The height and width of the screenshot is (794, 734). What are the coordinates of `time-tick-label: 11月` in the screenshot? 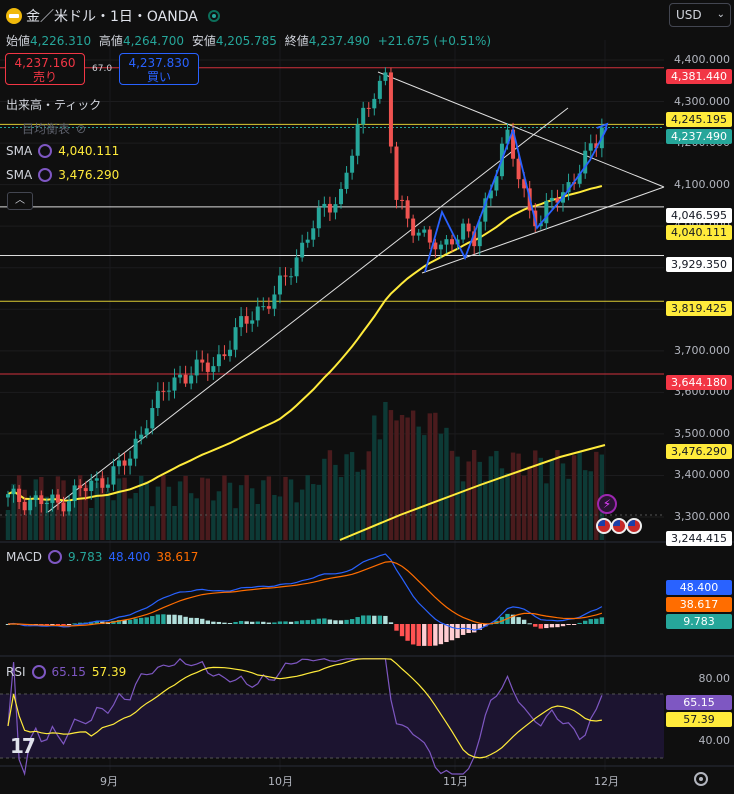 It's located at (455, 781).